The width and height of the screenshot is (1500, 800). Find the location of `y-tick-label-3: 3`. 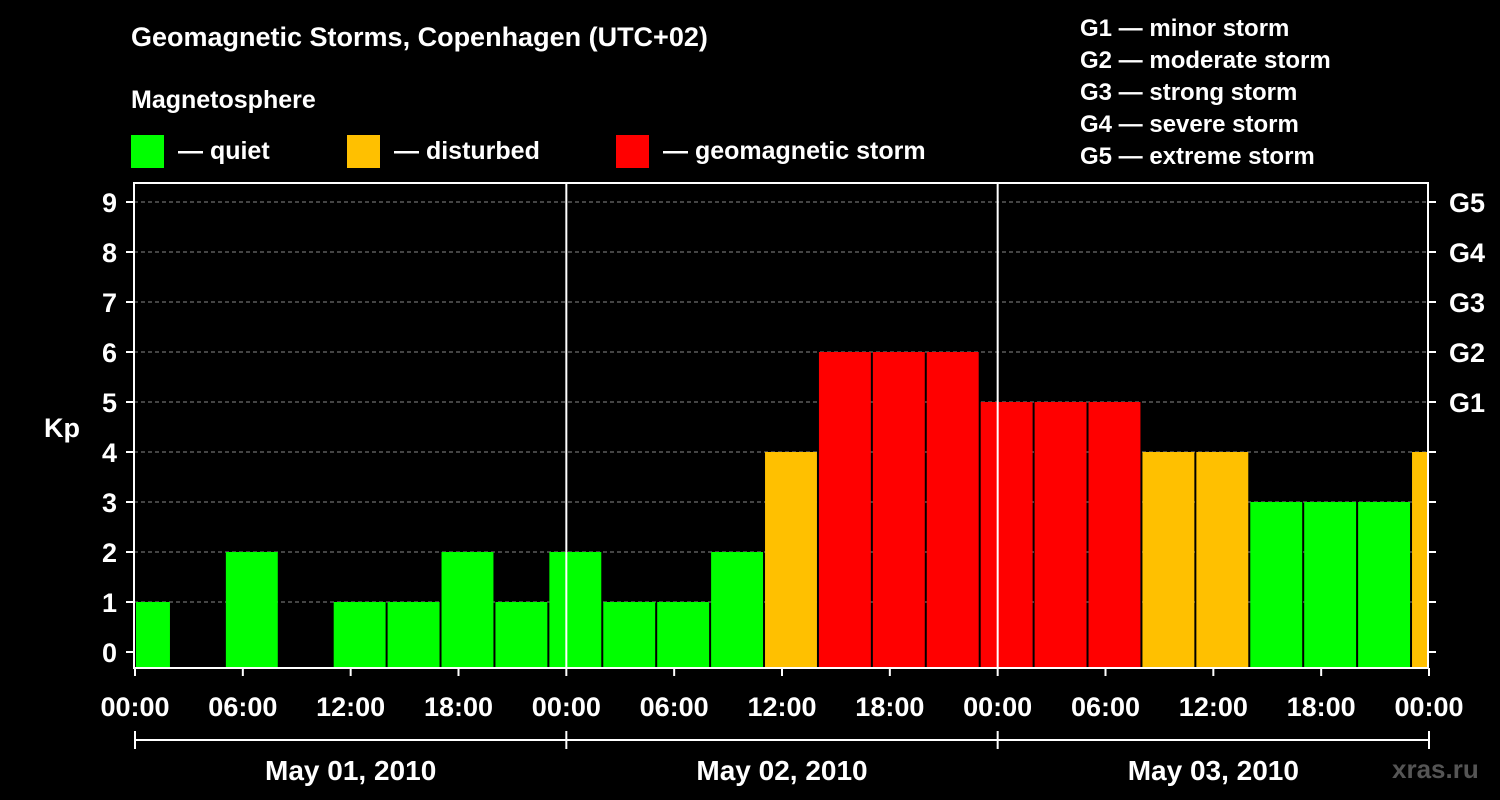

y-tick-label-3: 3 is located at coordinates (109, 503).